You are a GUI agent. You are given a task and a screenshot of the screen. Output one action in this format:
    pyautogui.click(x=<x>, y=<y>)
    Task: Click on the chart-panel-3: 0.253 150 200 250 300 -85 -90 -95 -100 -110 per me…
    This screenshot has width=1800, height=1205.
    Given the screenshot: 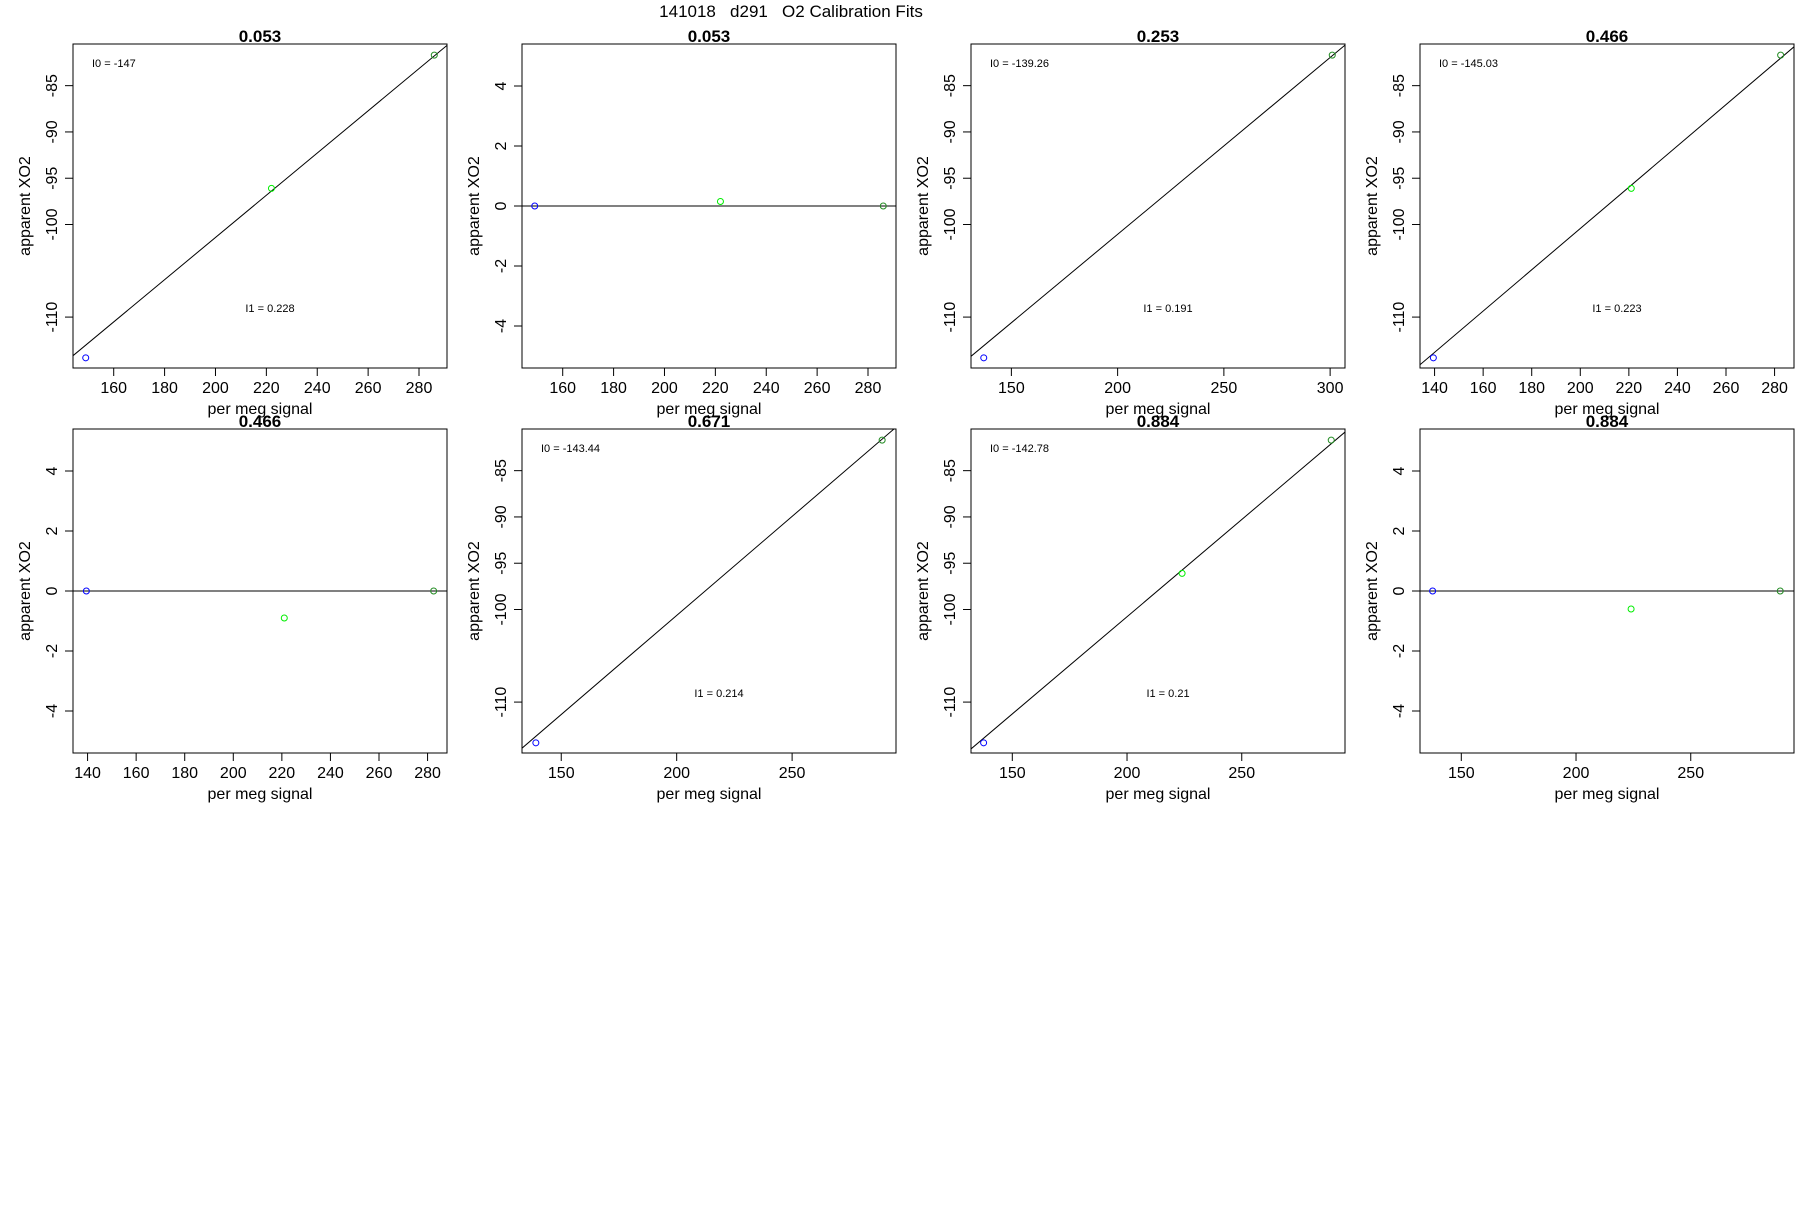 What is the action you would take?
    pyautogui.click(x=1130, y=222)
    